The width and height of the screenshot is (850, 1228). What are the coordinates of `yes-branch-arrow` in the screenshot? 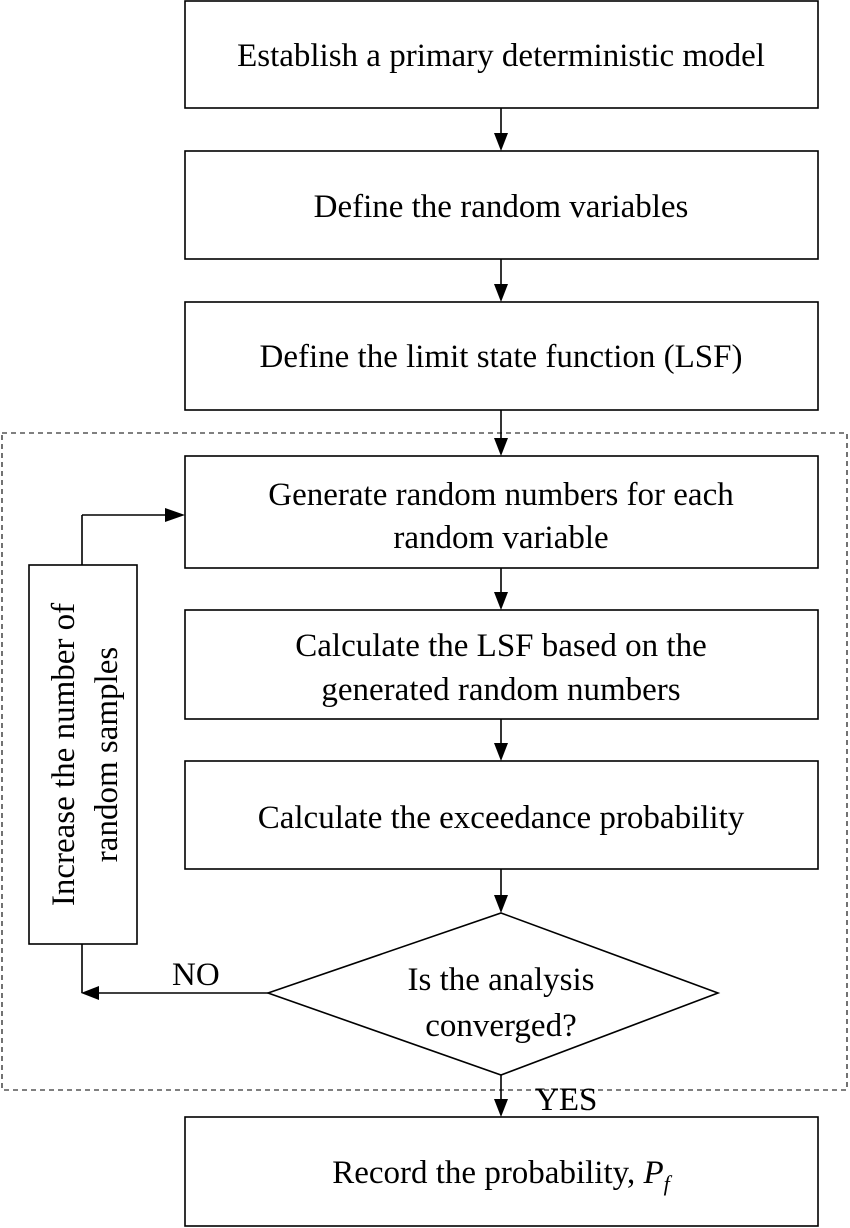 It's located at (501, 1096).